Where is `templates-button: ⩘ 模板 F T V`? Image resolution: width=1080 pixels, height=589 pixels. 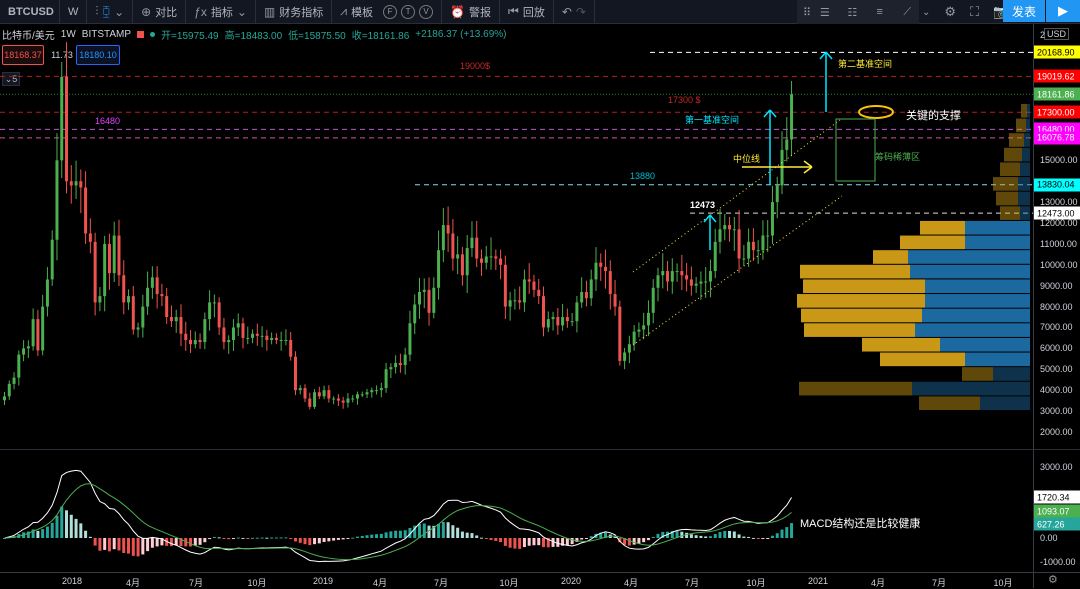
templates-button: ⩘ 模板 F T V is located at coordinates (387, 12).